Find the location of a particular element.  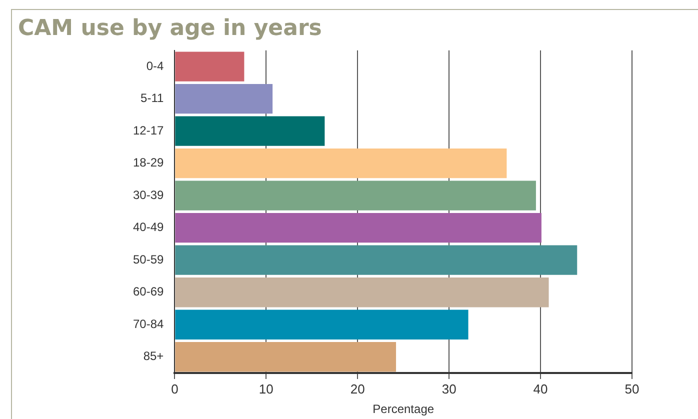

y-tick-label: 5-11 is located at coordinates (152, 98).